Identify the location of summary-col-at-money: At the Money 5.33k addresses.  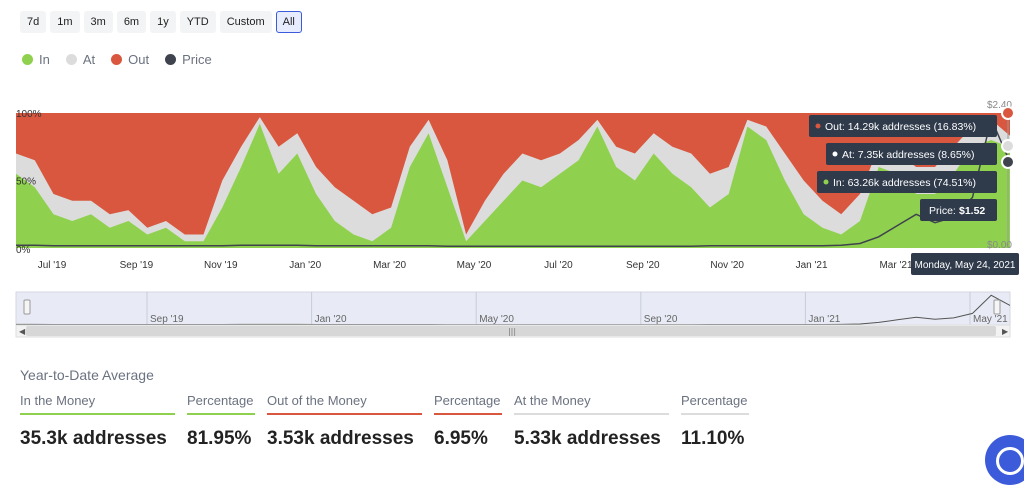
(591, 421).